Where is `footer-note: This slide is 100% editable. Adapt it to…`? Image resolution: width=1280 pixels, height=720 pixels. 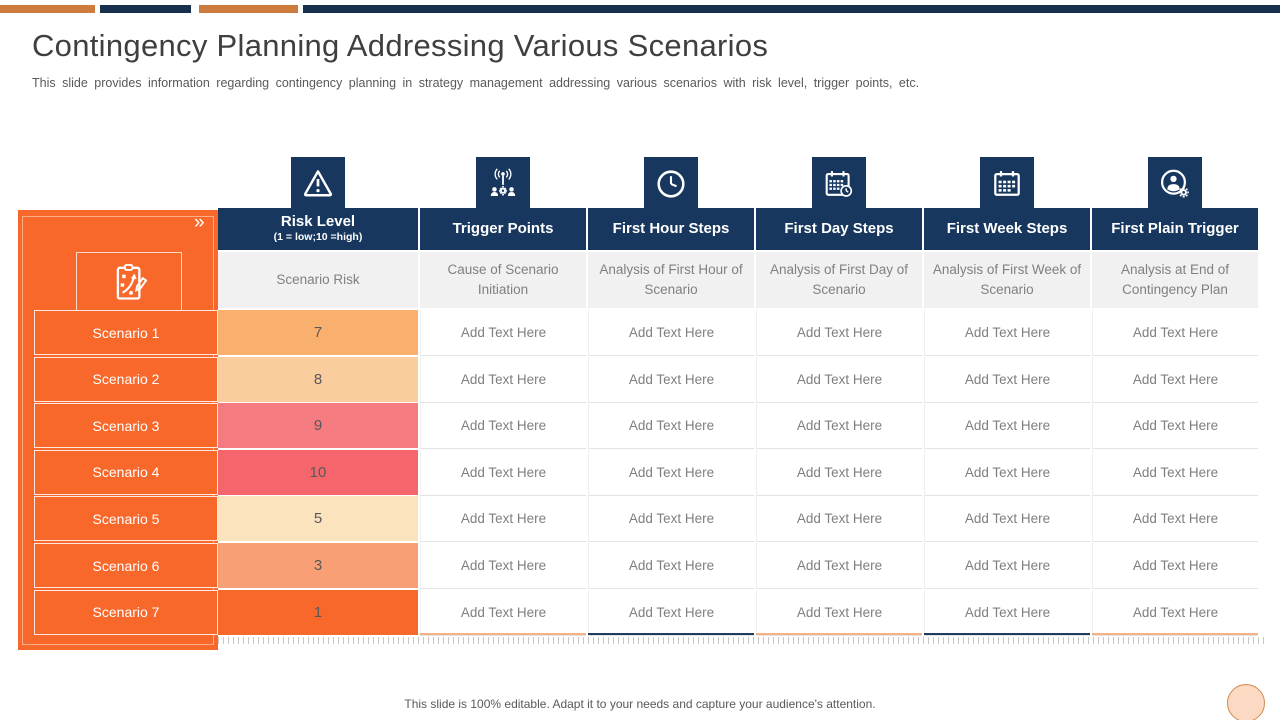
footer-note: This slide is 100% editable. Adapt it to… is located at coordinates (640, 704).